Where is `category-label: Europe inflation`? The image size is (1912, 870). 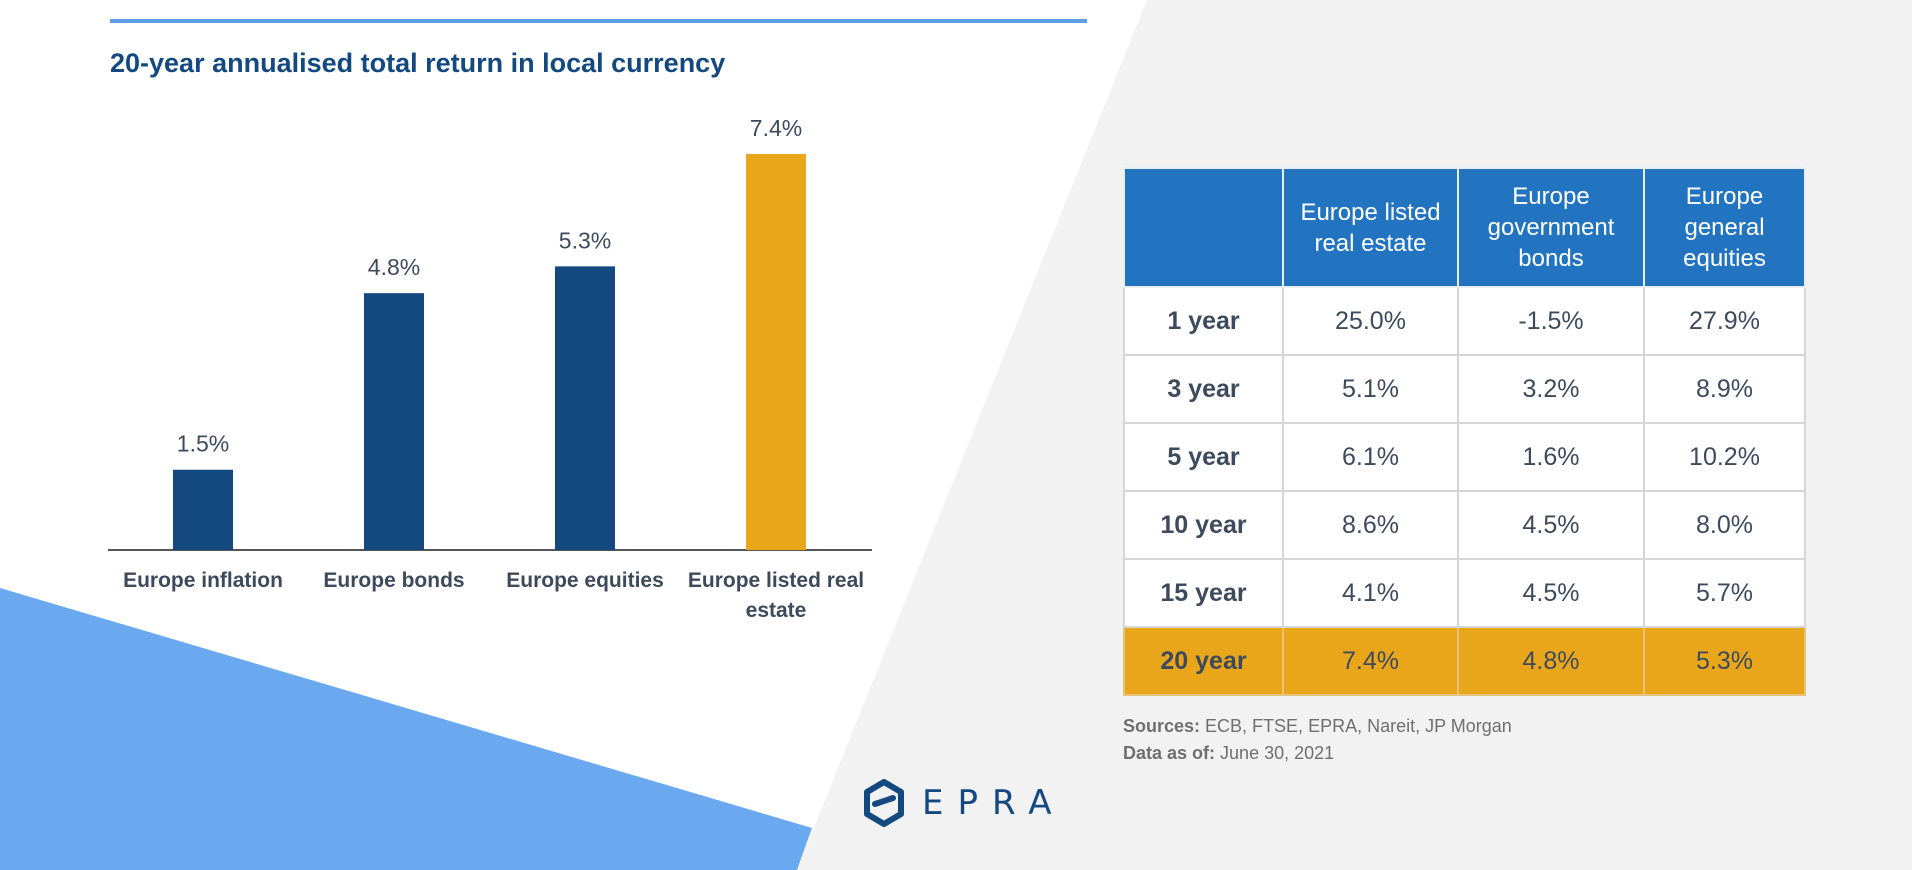 category-label: Europe inflation is located at coordinates (203, 580).